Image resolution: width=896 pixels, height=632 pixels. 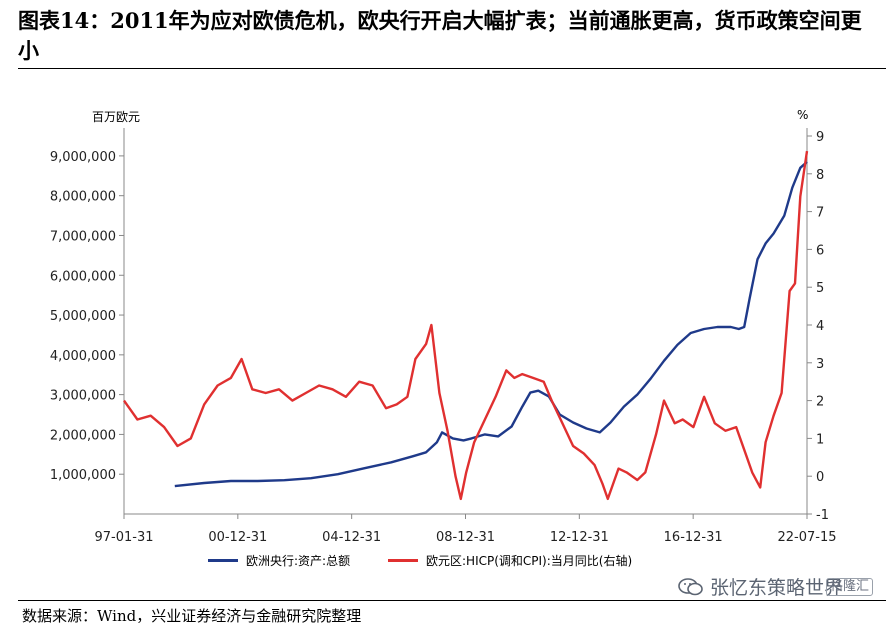 What do you see at coordinates (237, 537) in the screenshot?
I see `x-tick-label: 00-12-31` at bounding box center [237, 537].